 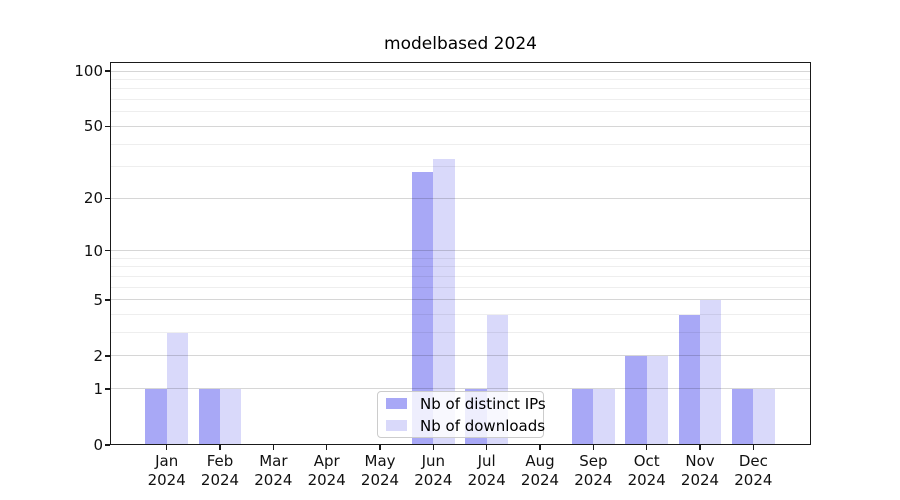 I want to click on y-tick-label: 5, so click(x=98, y=299).